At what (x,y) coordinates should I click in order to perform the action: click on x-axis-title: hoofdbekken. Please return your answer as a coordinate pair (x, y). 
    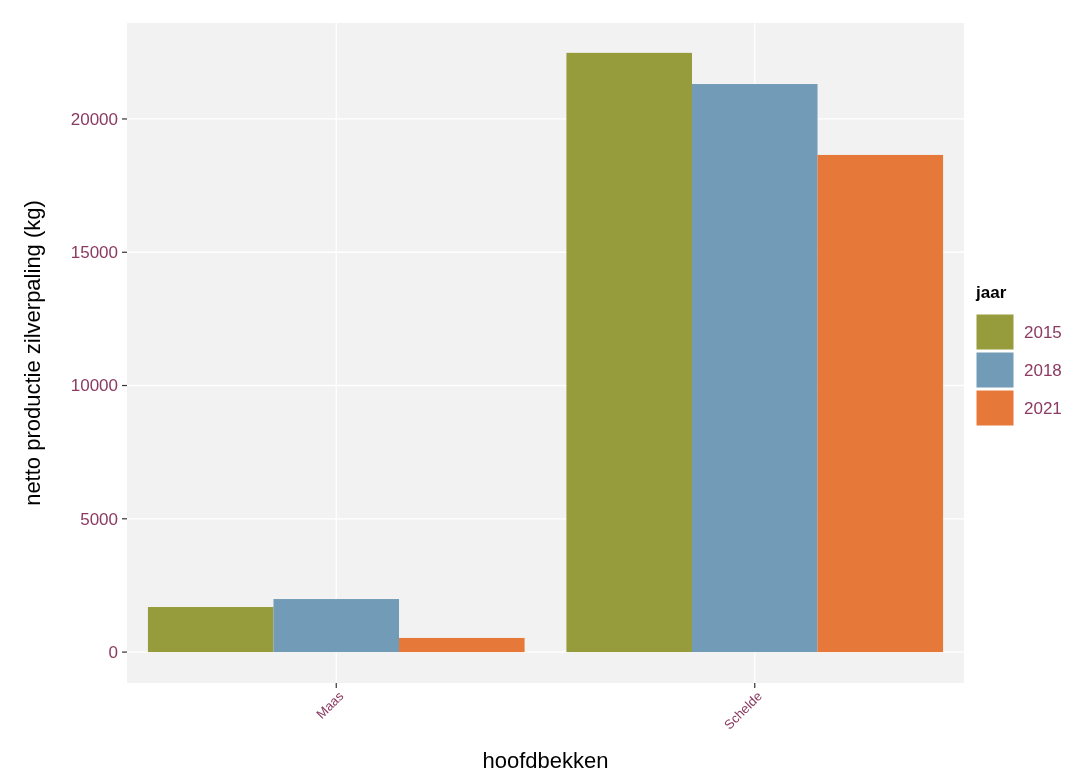
    Looking at the image, I should click on (545, 760).